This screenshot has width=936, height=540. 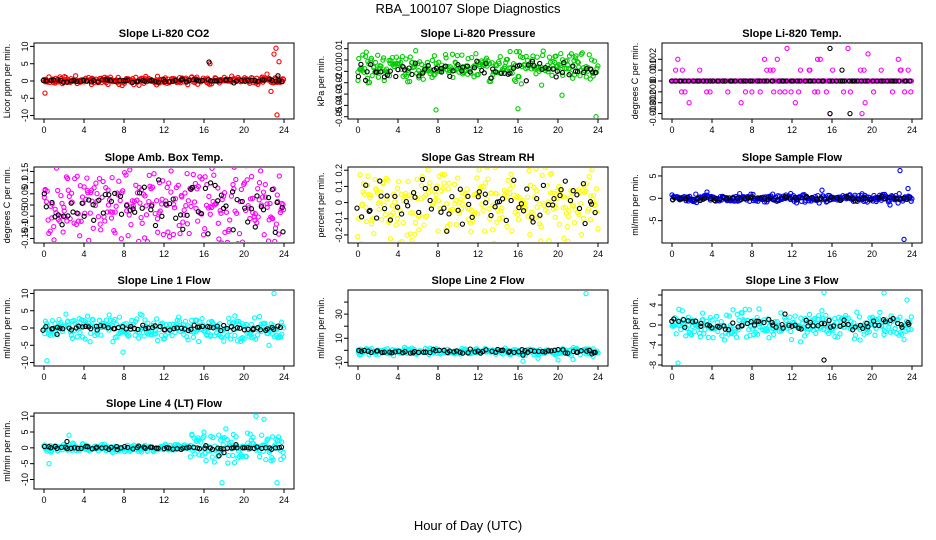 I want to click on y-tick-label: -0.002, so click(x=653, y=103).